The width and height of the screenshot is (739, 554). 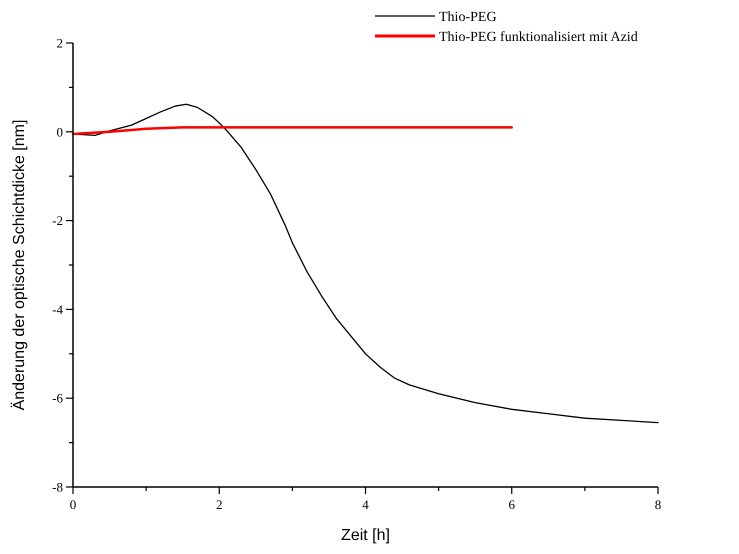 What do you see at coordinates (512, 504) in the screenshot?
I see `x-tick-label: 6` at bounding box center [512, 504].